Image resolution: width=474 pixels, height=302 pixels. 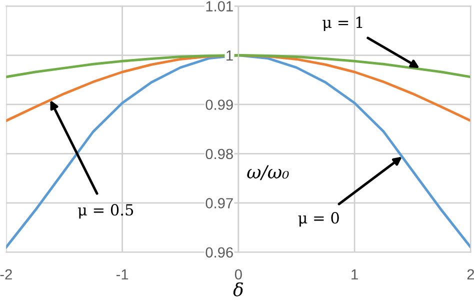 What do you see at coordinates (219, 203) in the screenshot?
I see `y-tick-label: 0.97` at bounding box center [219, 203].